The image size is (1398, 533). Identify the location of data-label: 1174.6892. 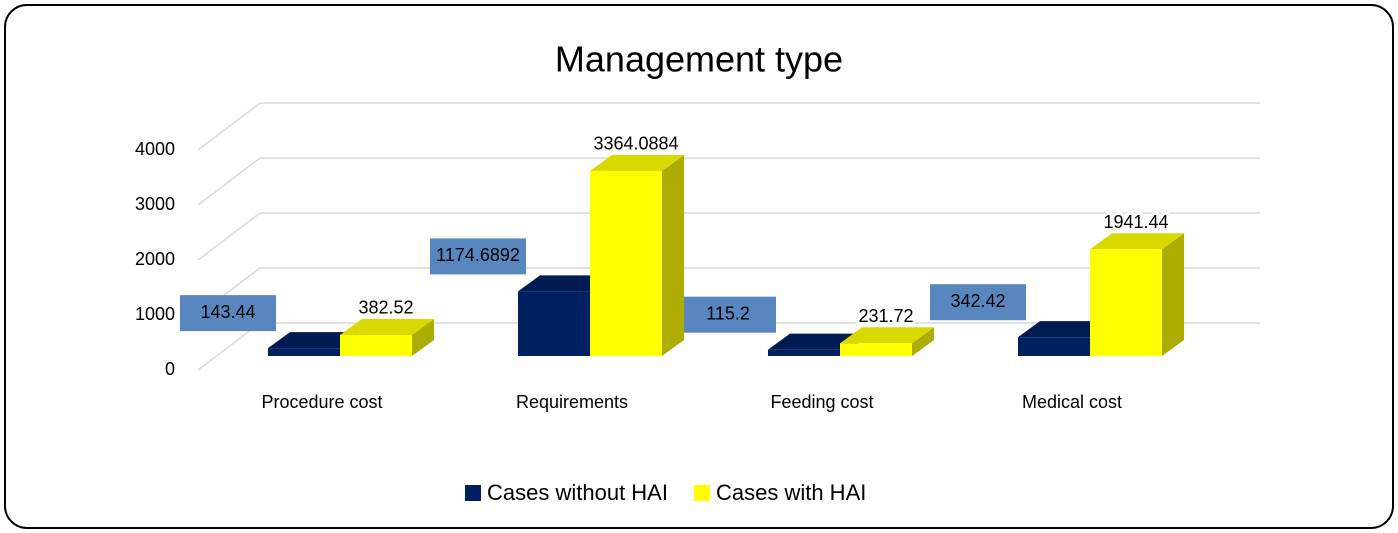
(478, 255).